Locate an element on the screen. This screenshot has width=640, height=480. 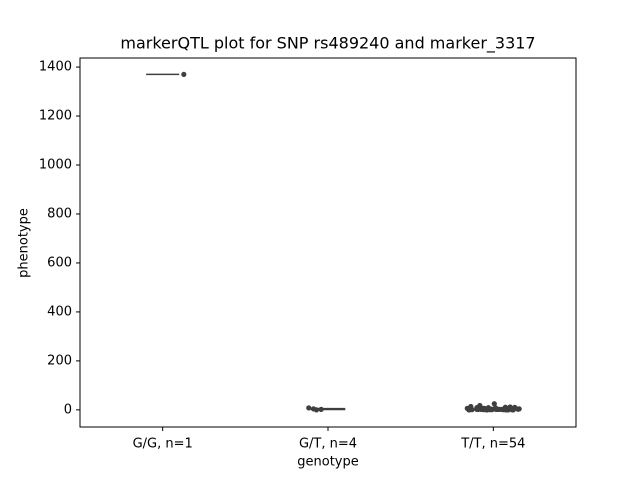
x-tick-label: G/T, n=4 is located at coordinates (328, 444).